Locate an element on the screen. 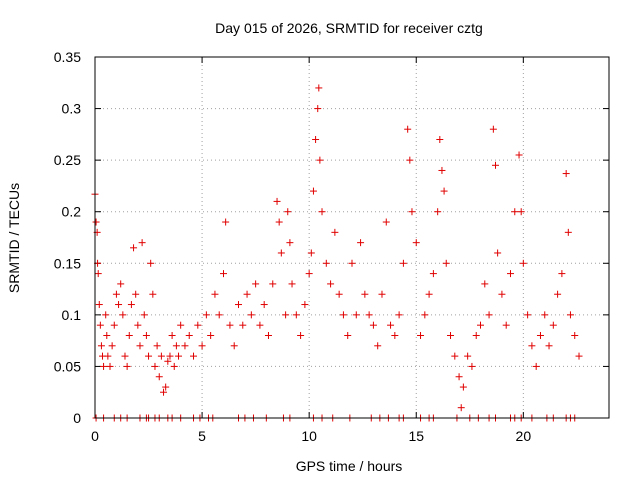 Image resolution: width=640 pixels, height=480 pixels. y-tick-label: 0.15 is located at coordinates (67, 263).